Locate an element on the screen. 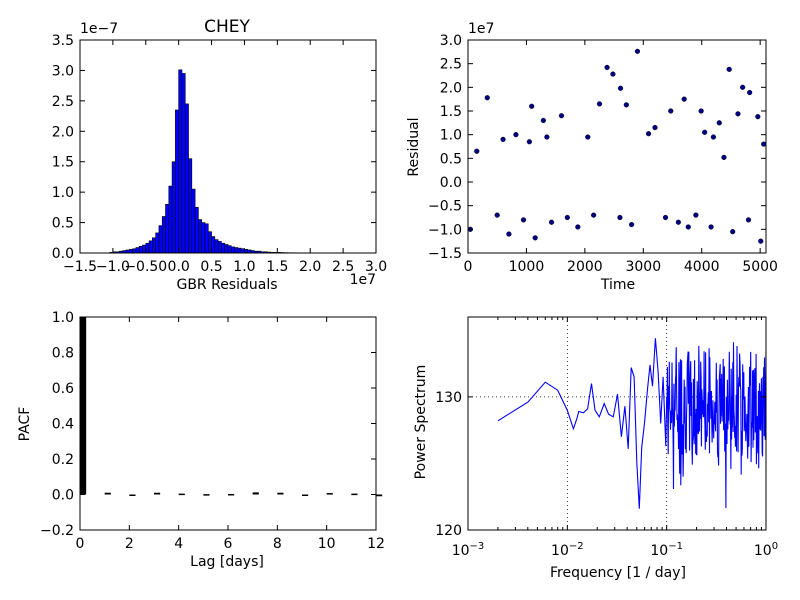 The height and width of the screenshot is (600, 800). x-tick-label: 10⁰ is located at coordinates (766, 550).